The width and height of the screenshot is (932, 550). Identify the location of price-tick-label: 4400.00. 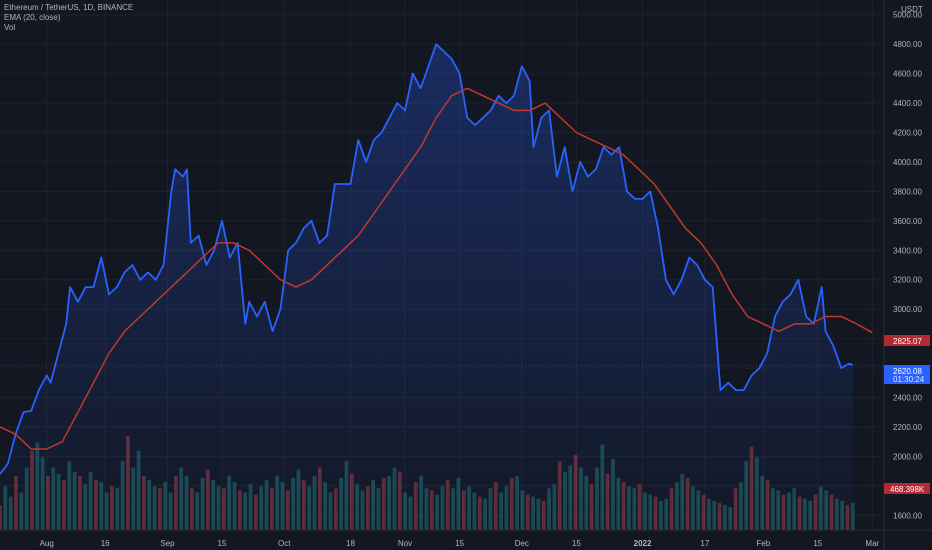
(907, 103).